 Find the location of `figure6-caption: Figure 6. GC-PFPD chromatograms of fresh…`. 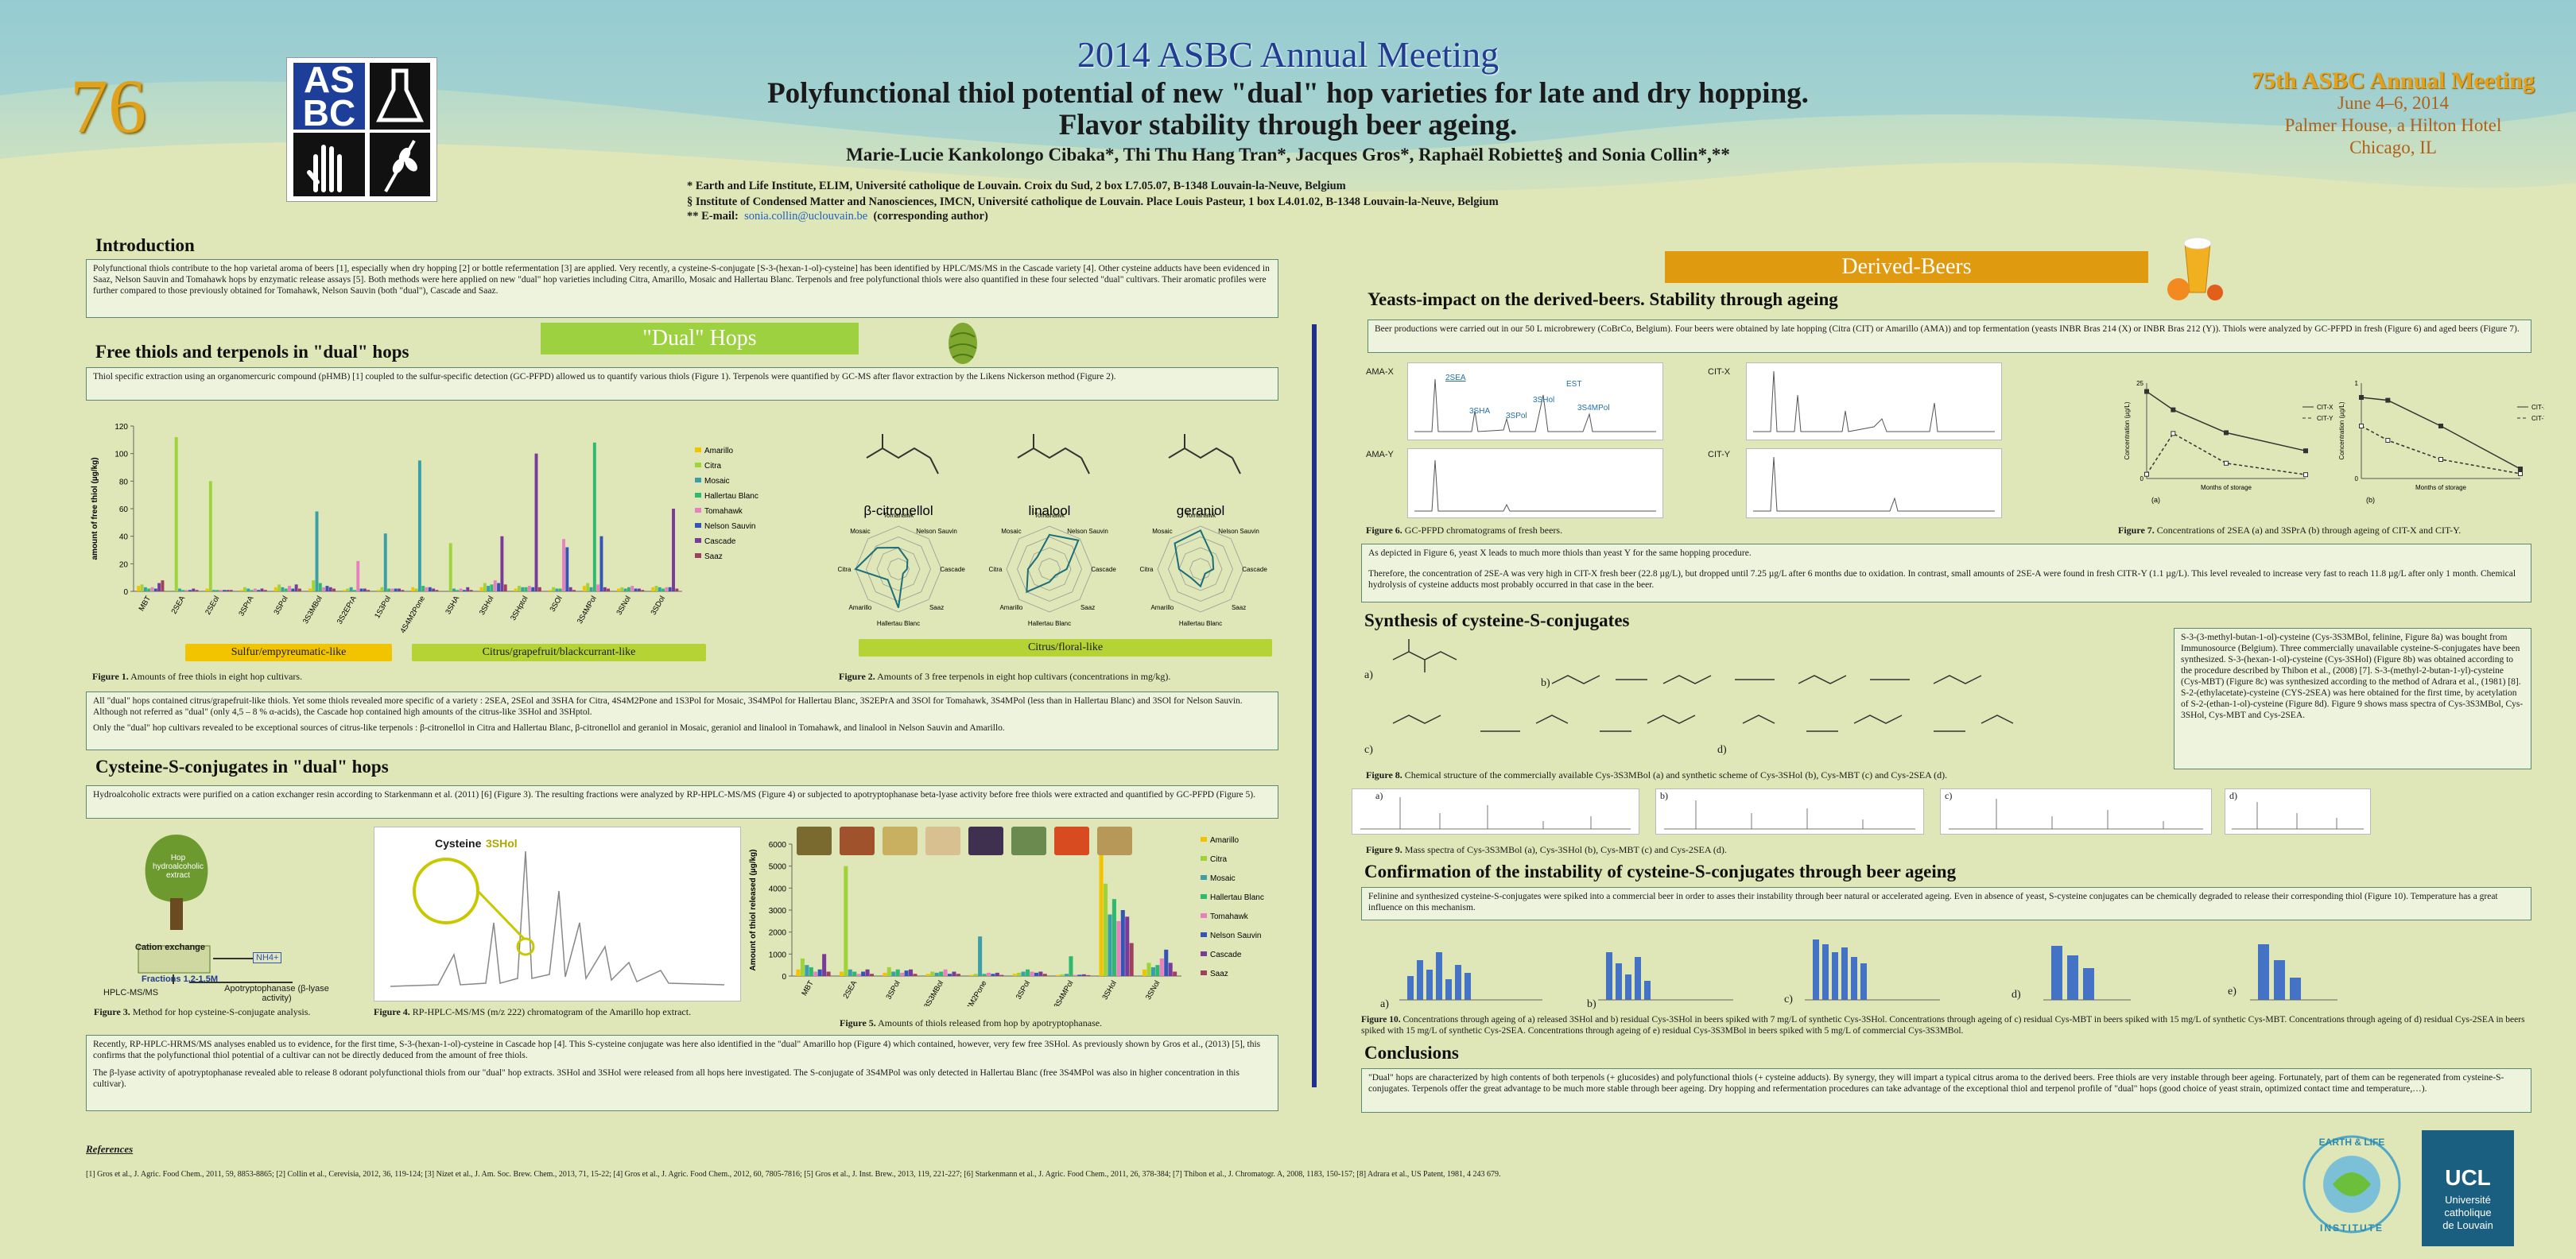

figure6-caption: Figure 6. GC-PFPD chromatograms of fresh… is located at coordinates (1464, 531).